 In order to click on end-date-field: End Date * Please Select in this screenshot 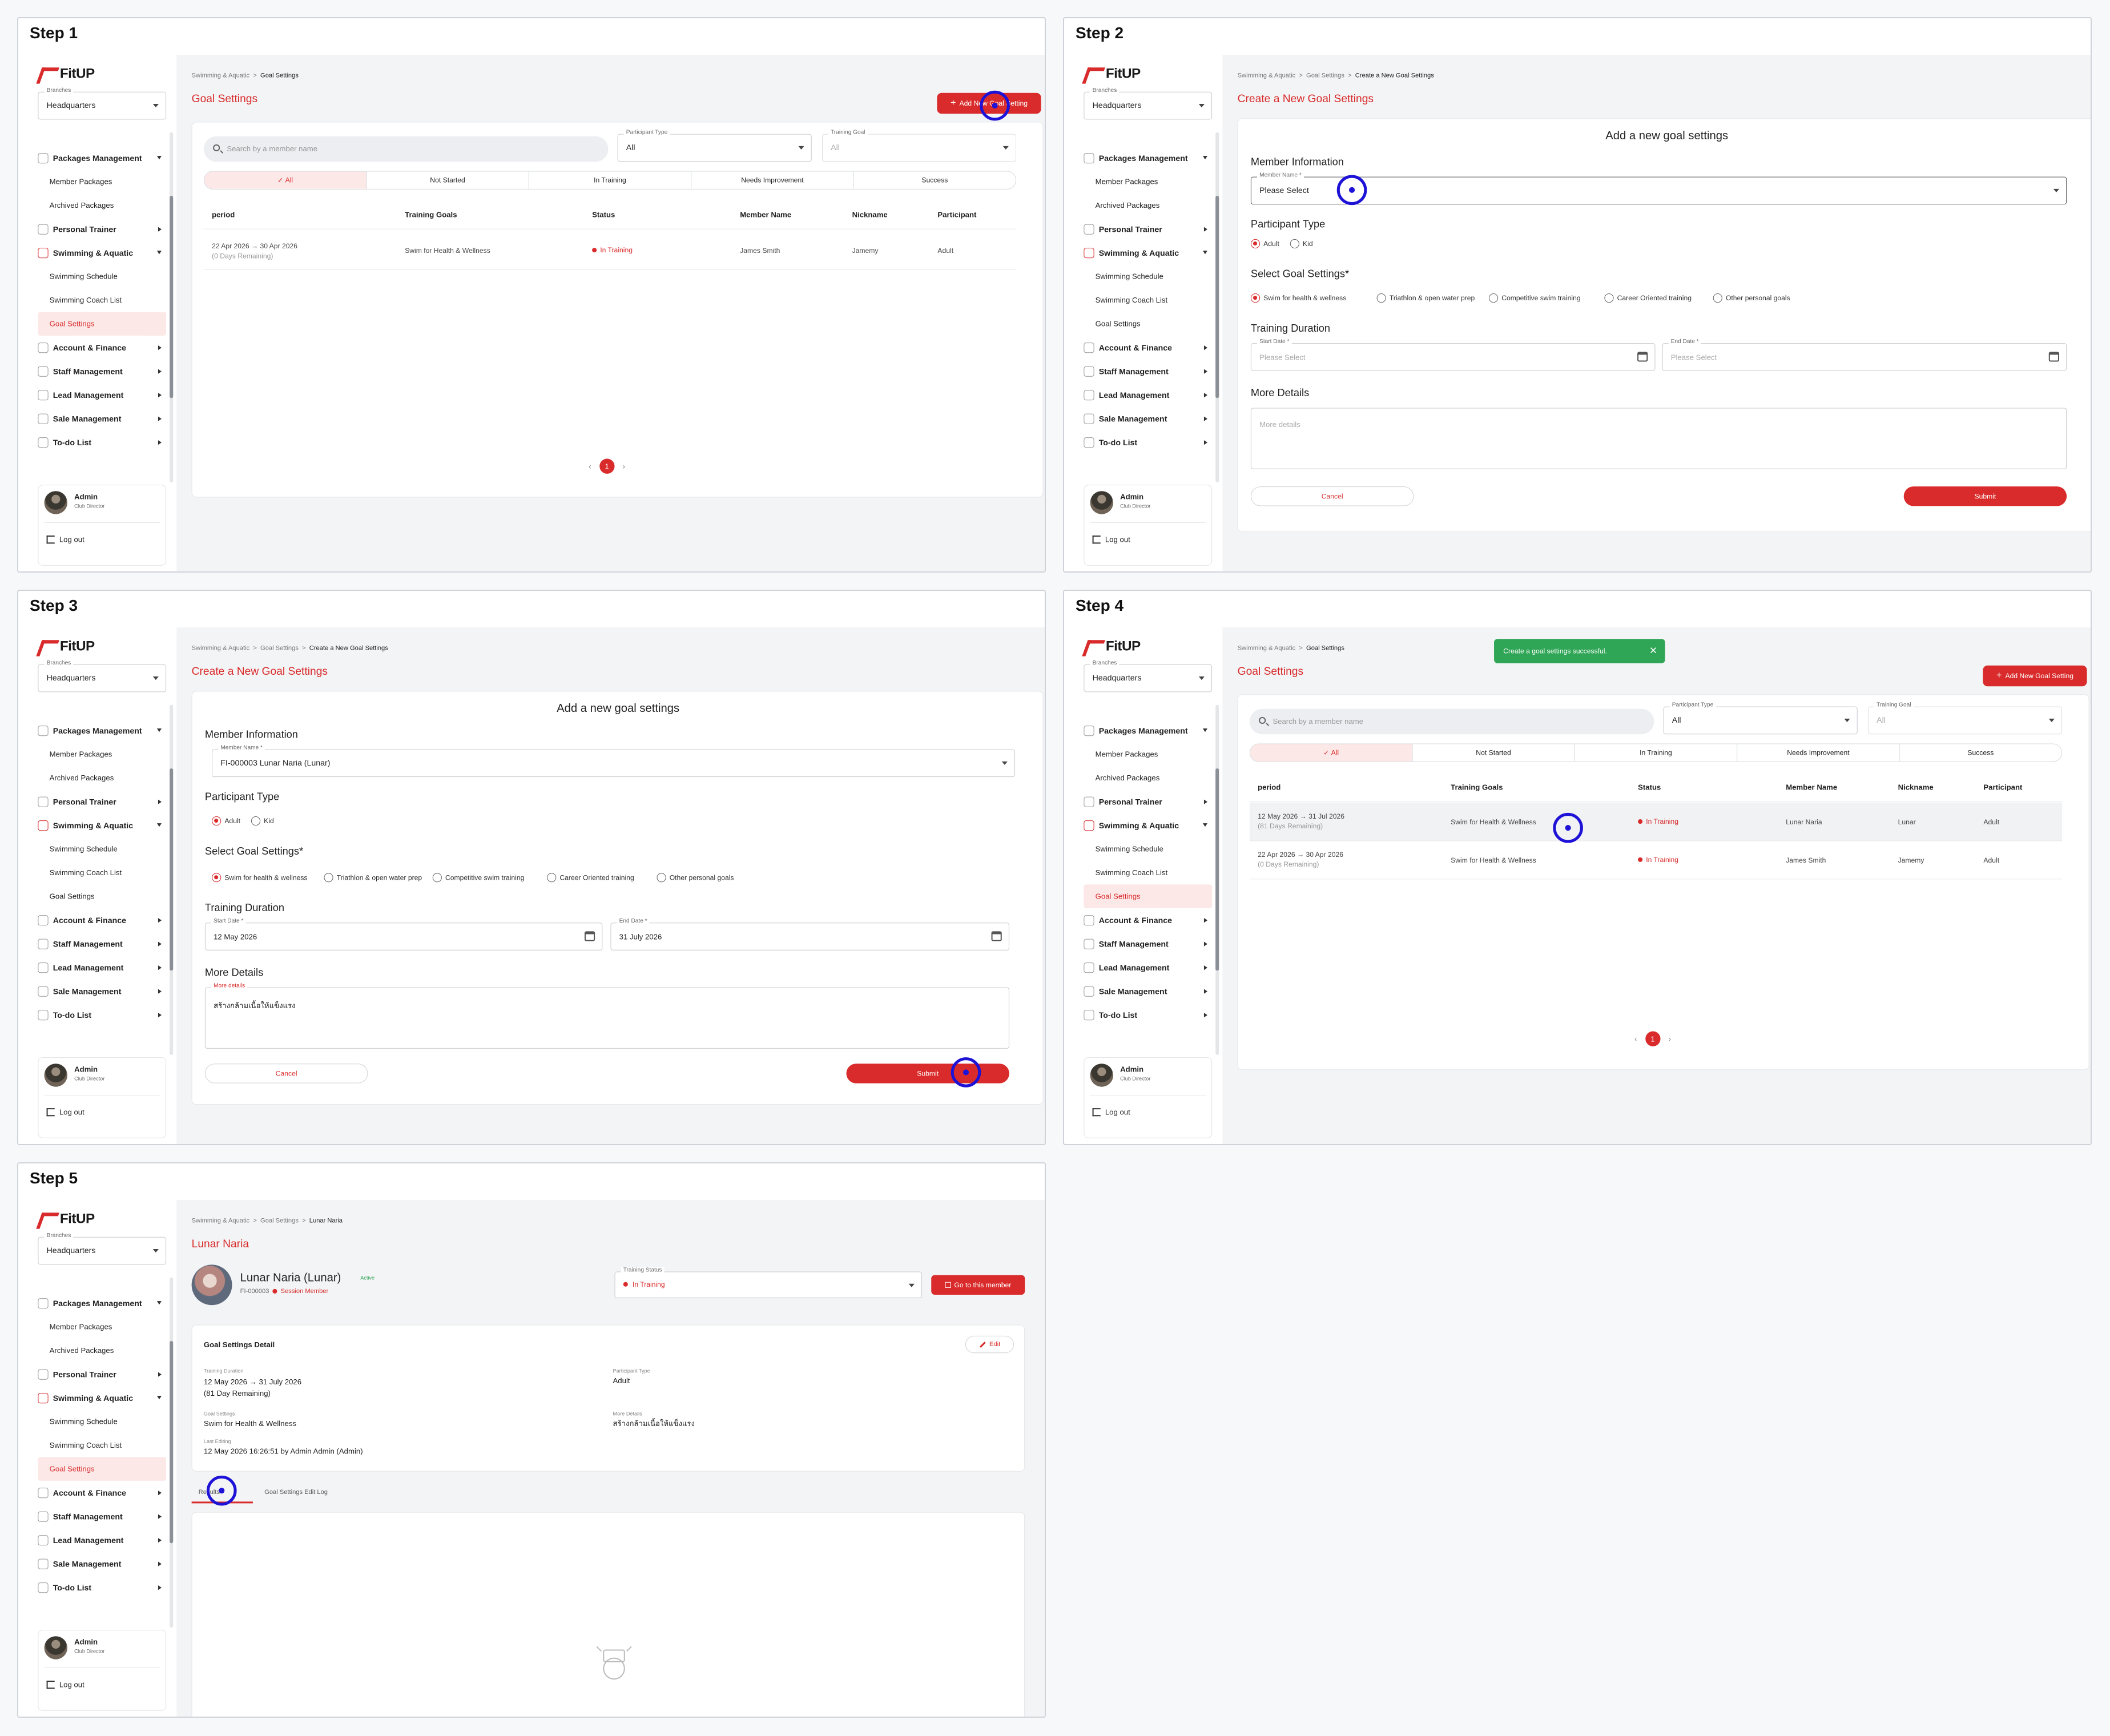, I will do `click(1865, 354)`.